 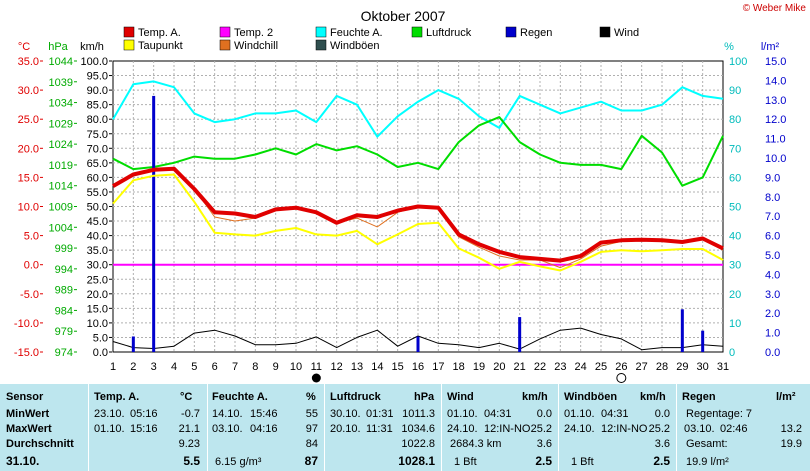 What do you see at coordinates (775, 81) in the screenshot?
I see `rain-tick-label: 14.0` at bounding box center [775, 81].